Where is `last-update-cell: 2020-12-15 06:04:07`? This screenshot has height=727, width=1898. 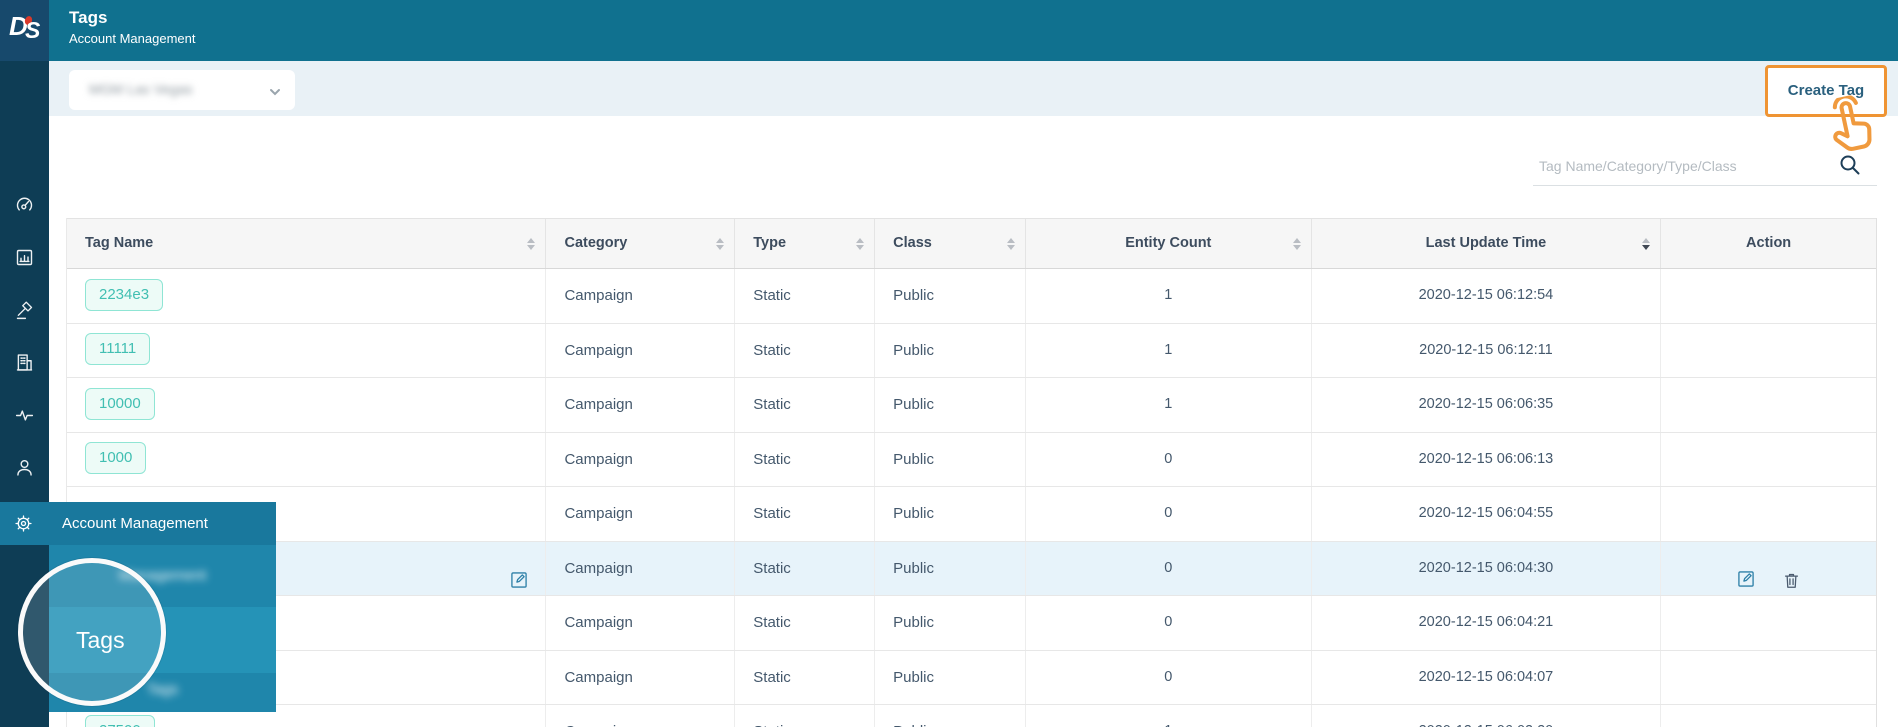
last-update-cell: 2020-12-15 06:04:07 is located at coordinates (1487, 677).